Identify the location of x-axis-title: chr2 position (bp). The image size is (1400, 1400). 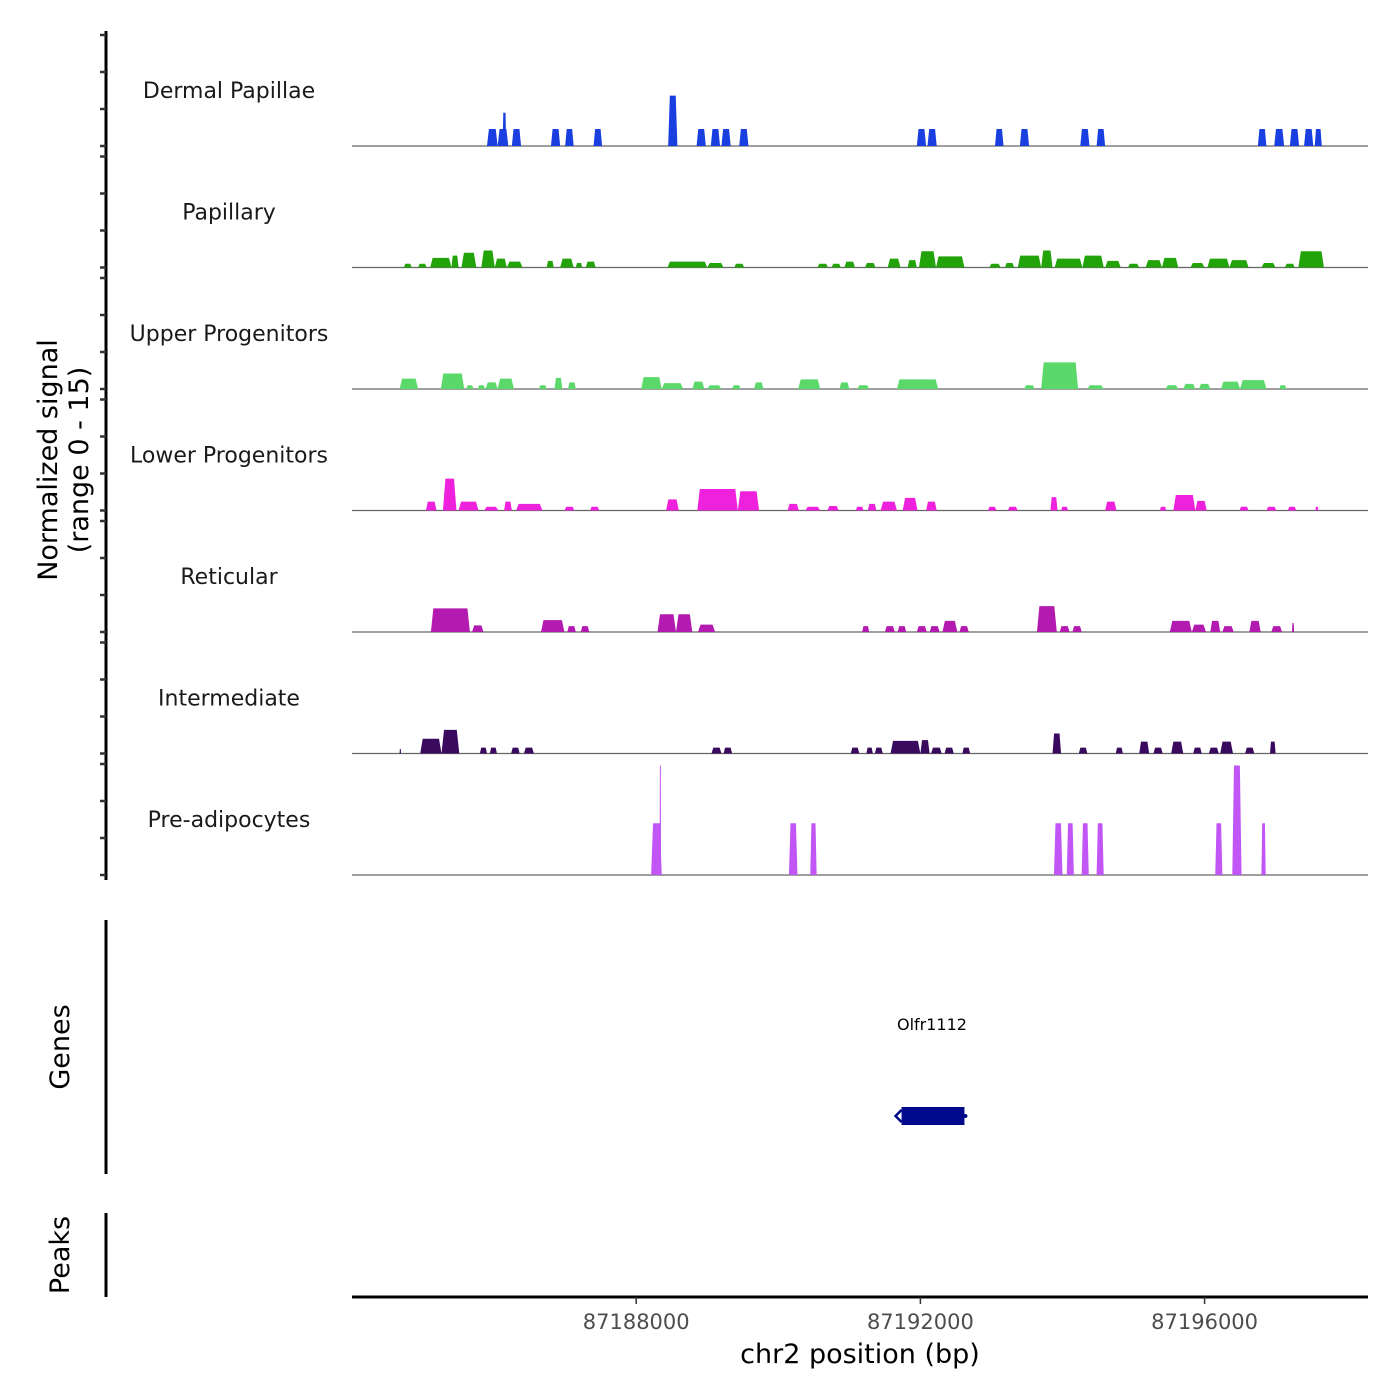
(860, 1354).